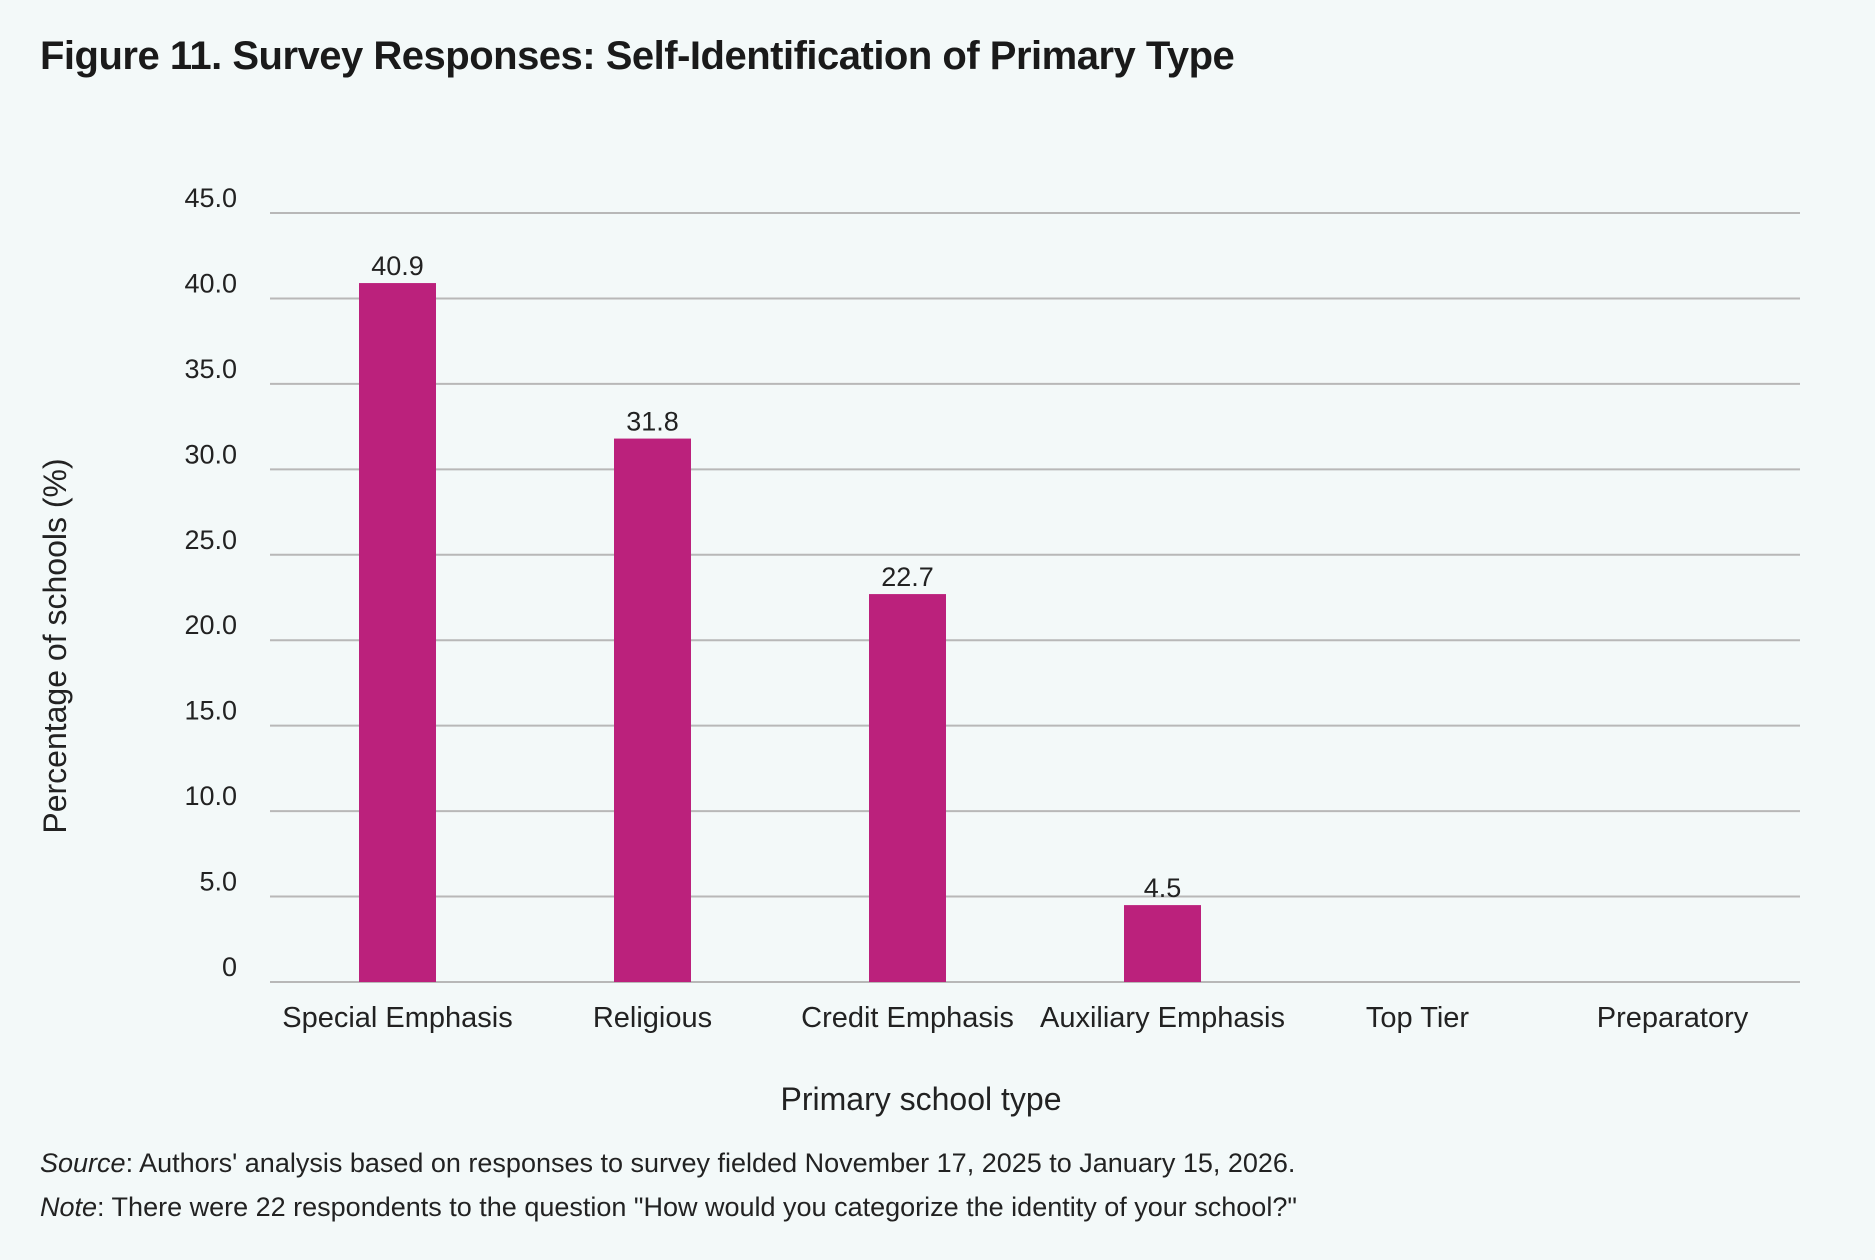  Describe the element at coordinates (921, 1099) in the screenshot. I see `x-axis-title: Primary school type` at that location.